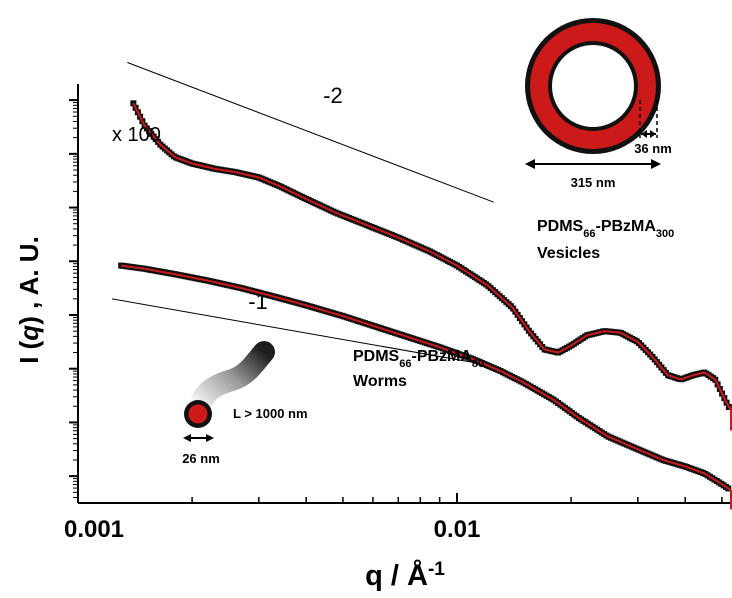  Describe the element at coordinates (568, 253) in the screenshot. I see `vesicle-morphology-label: Vesicles` at that location.